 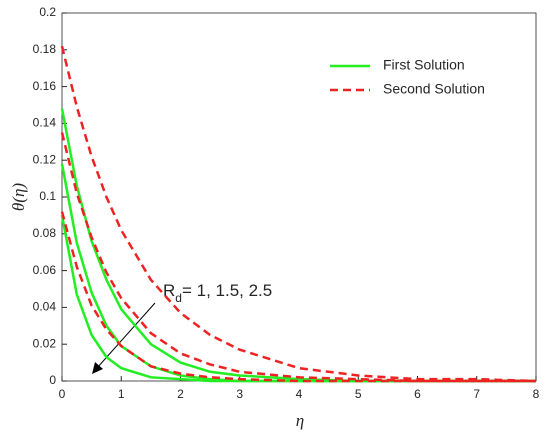 I want to click on y-tick-label: 0.02, so click(x=45, y=343).